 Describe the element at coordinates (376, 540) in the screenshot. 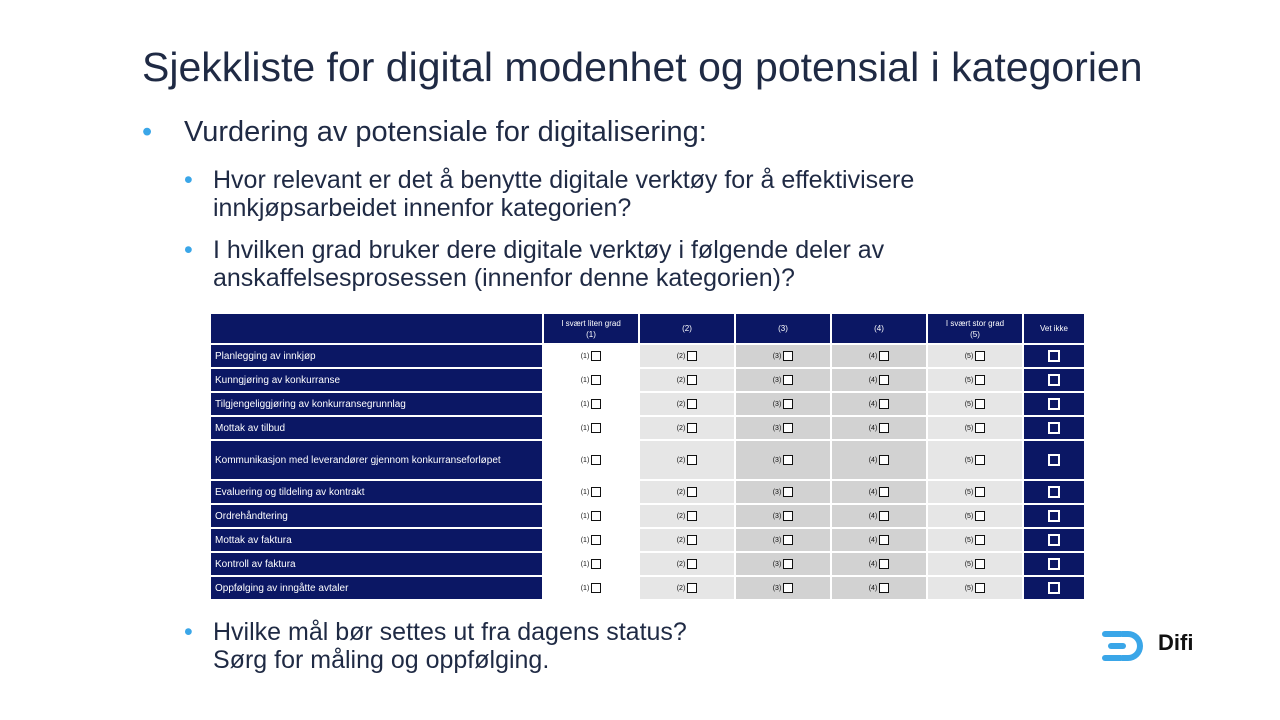

I see `row-label: Mottak av faktura` at that location.